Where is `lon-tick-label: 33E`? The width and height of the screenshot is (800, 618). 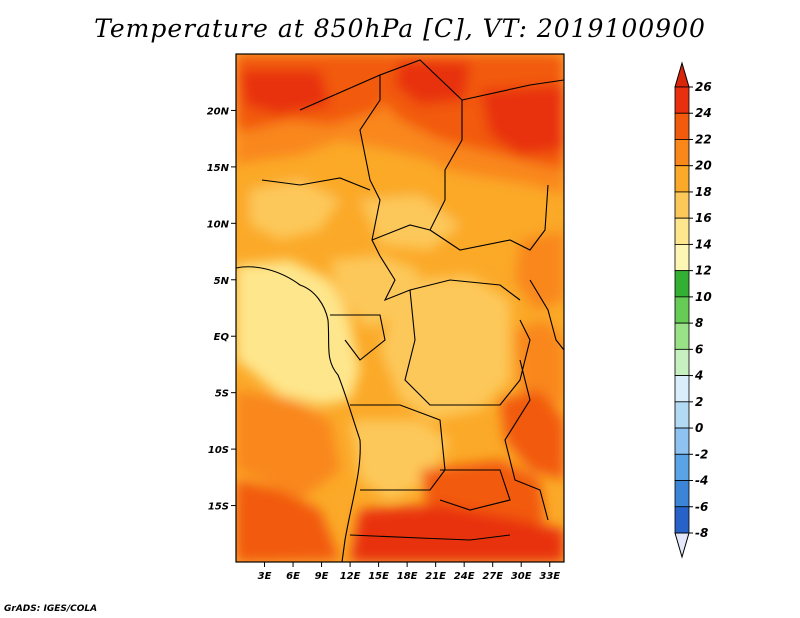 lon-tick-label: 33E is located at coordinates (549, 576).